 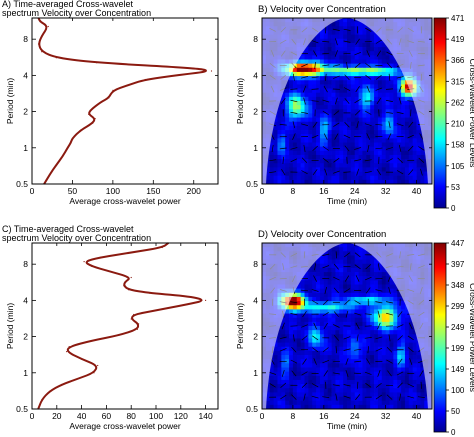 What do you see at coordinates (458, 81) in the screenshot?
I see `colorbar-tick-label: 315` at bounding box center [458, 81].